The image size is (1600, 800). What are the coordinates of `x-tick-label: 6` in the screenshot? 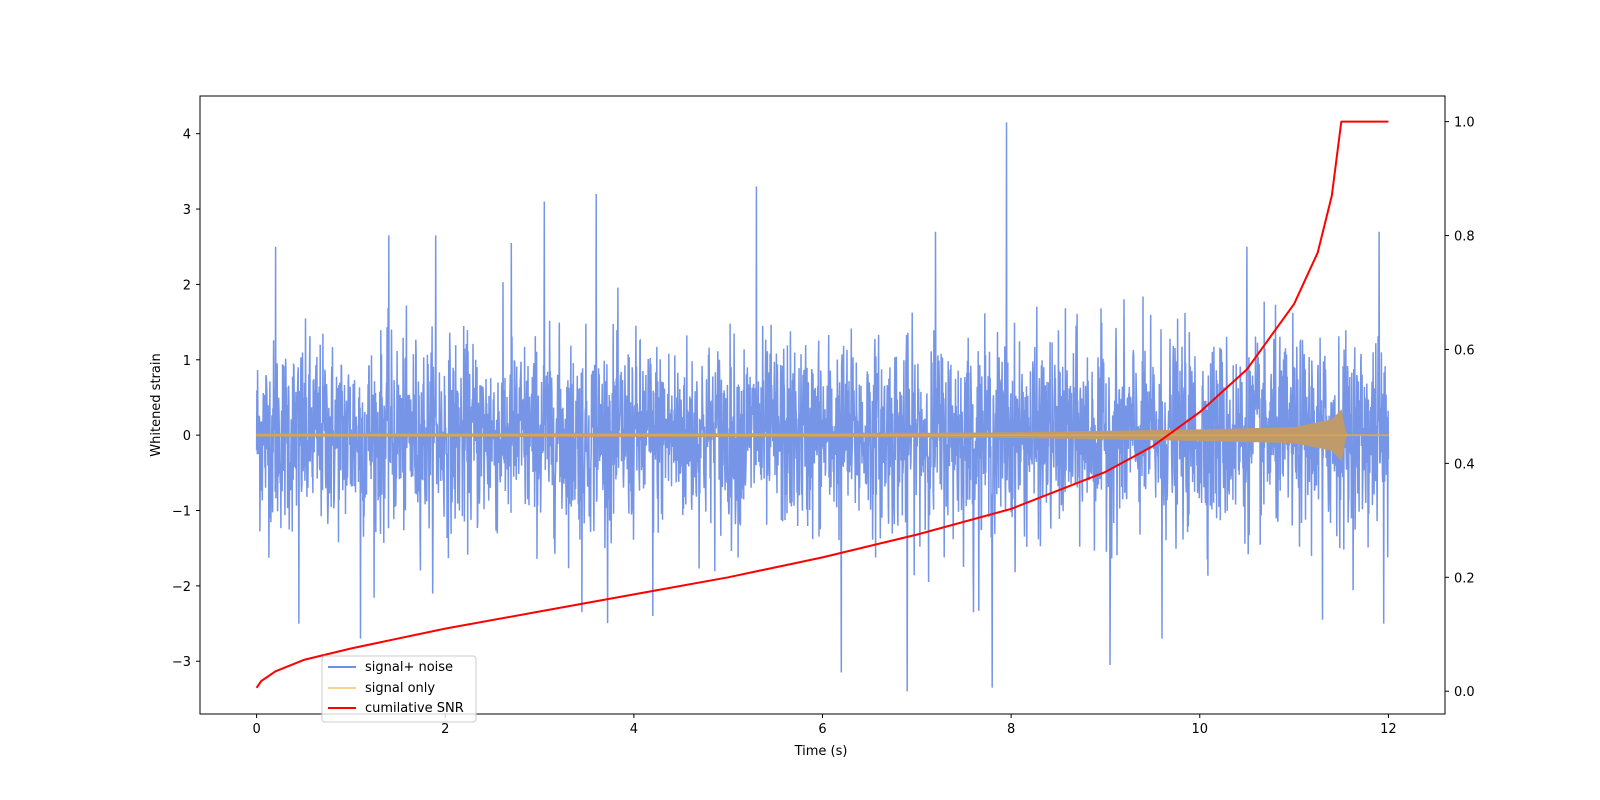 It's located at (822, 729).